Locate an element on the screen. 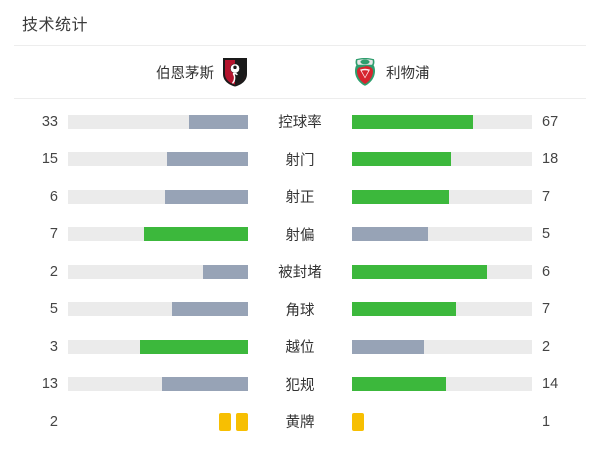 Image resolution: width=600 pixels, height=455 pixels. home-stat-value: 3 is located at coordinates (53, 346).